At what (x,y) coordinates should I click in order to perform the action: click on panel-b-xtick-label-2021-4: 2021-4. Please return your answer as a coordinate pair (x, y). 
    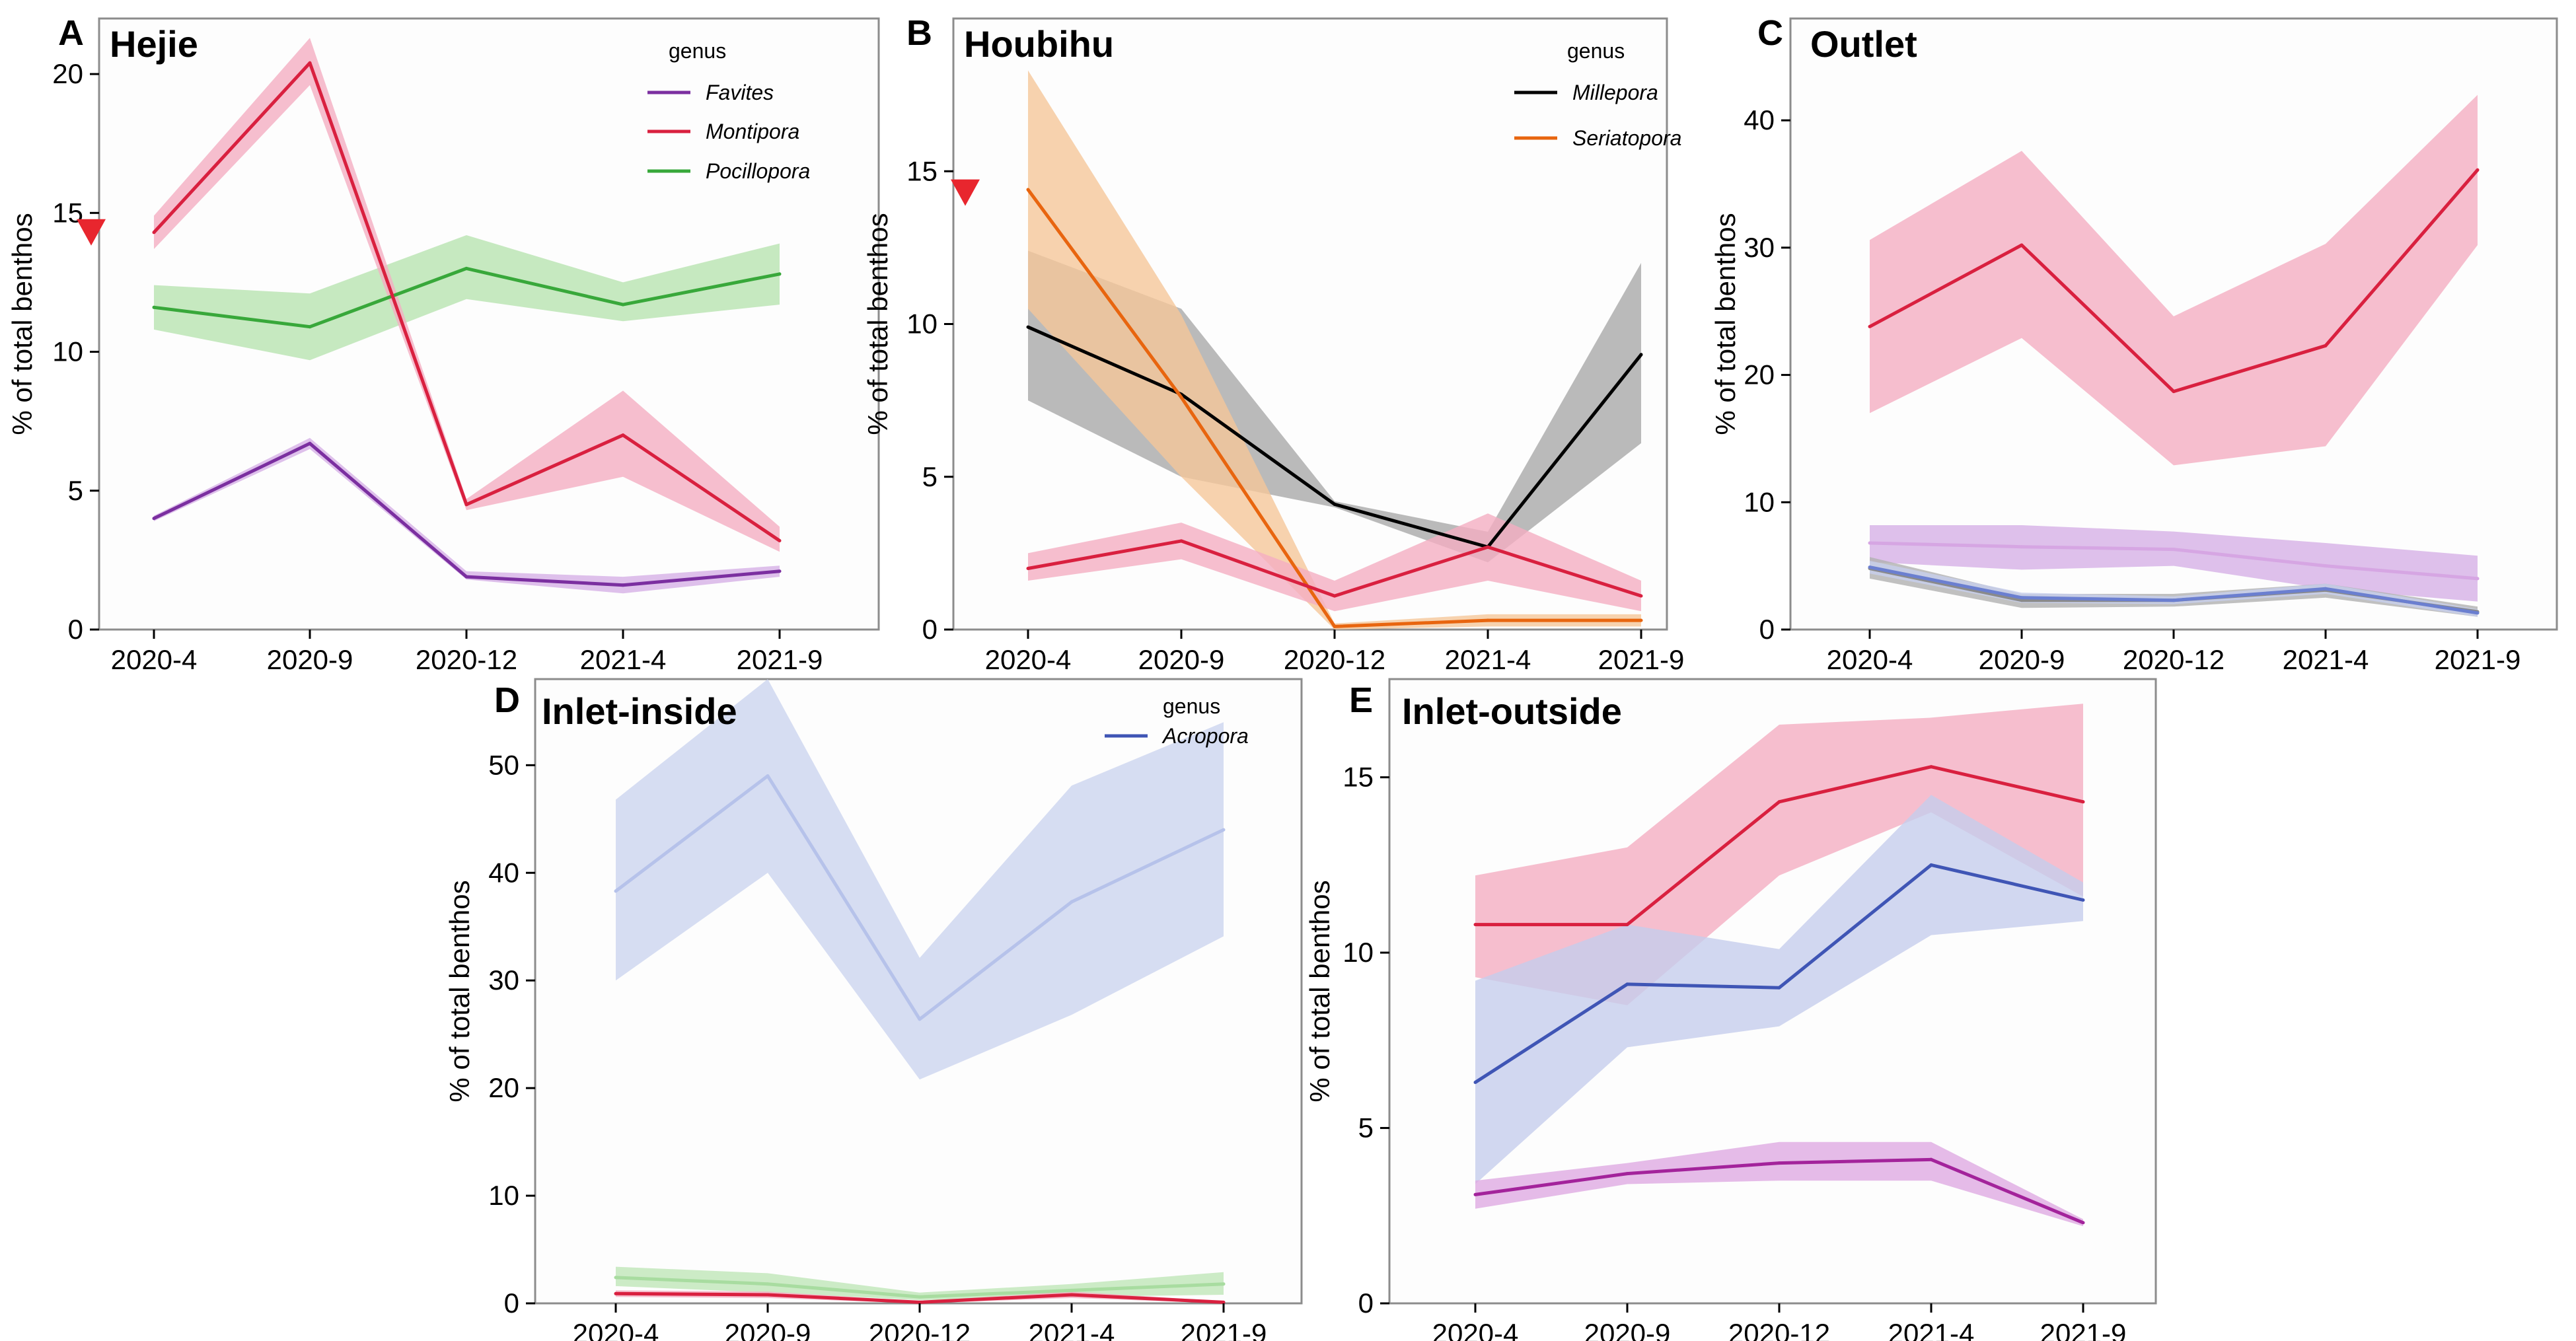
    Looking at the image, I should click on (1488, 659).